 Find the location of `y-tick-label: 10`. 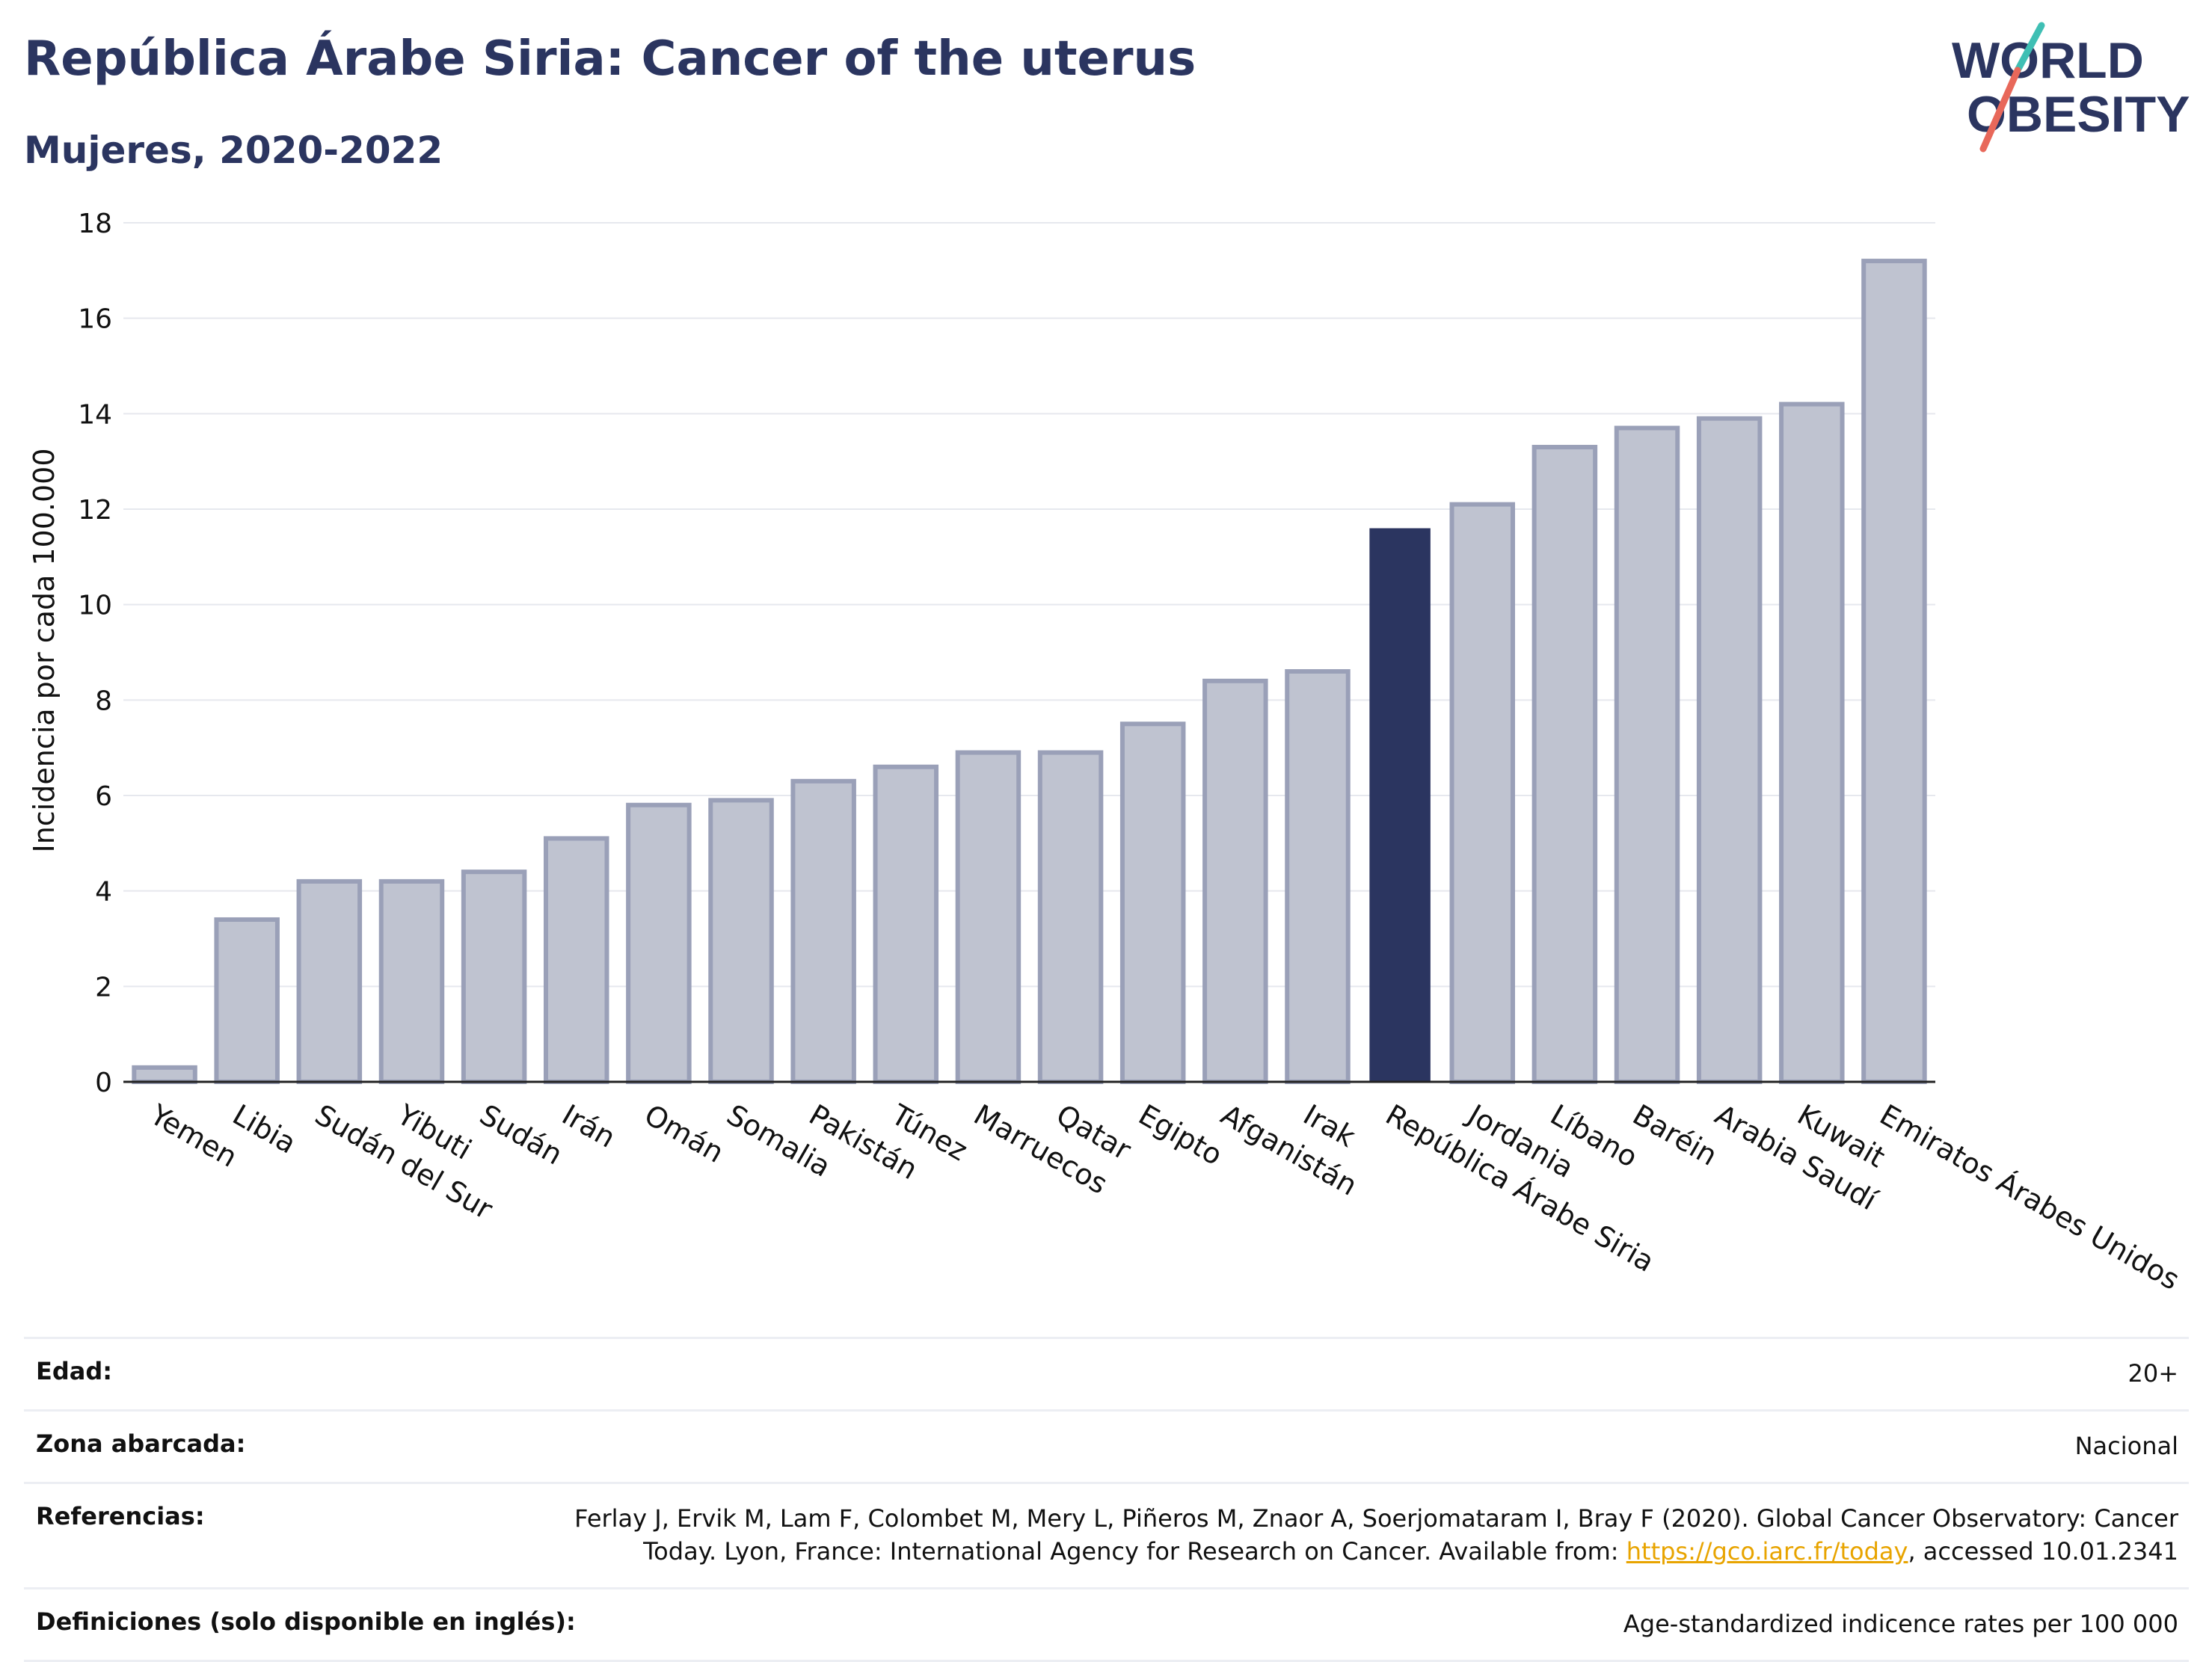

y-tick-label: 10 is located at coordinates (95, 606).